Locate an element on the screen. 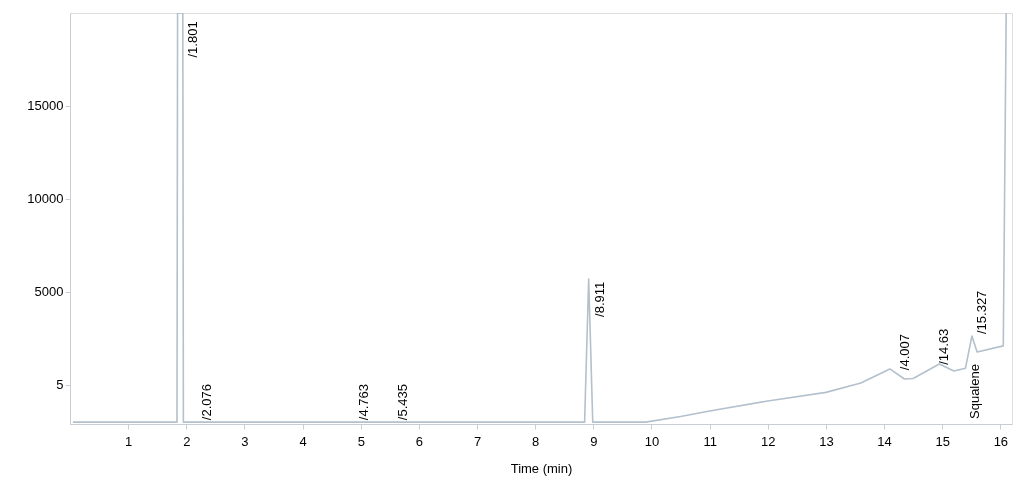 This screenshot has height=496, width=1020. x-tick-label: 16 is located at coordinates (1001, 441).